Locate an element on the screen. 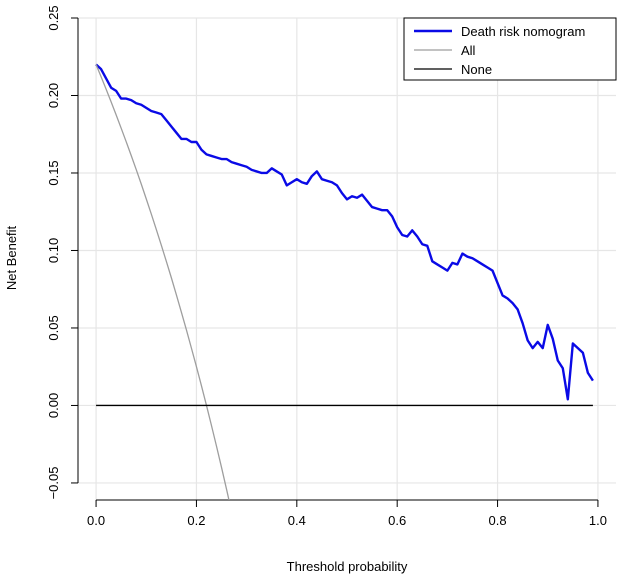 This screenshot has width=624, height=580. legend: Death risk nomogram All None is located at coordinates (510, 49).